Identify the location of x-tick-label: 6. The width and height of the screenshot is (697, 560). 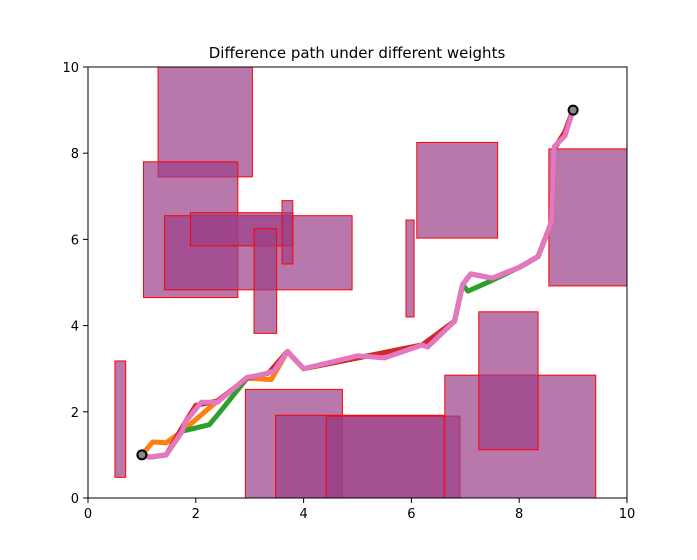
(411, 514).